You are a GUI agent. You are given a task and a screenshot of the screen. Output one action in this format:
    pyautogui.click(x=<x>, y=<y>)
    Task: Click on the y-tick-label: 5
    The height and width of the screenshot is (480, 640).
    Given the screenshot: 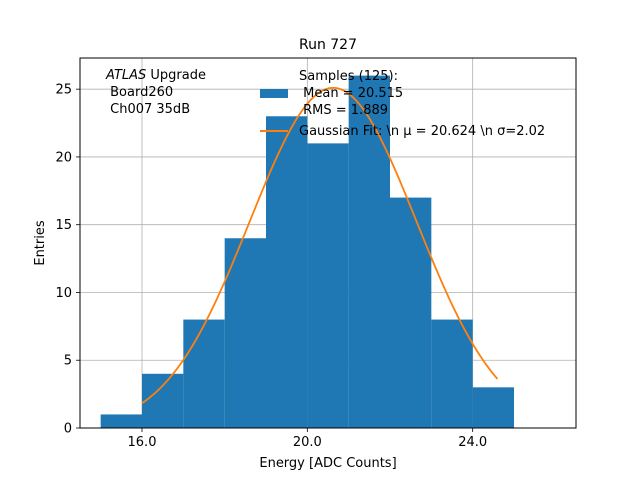 What is the action you would take?
    pyautogui.click(x=68, y=361)
    